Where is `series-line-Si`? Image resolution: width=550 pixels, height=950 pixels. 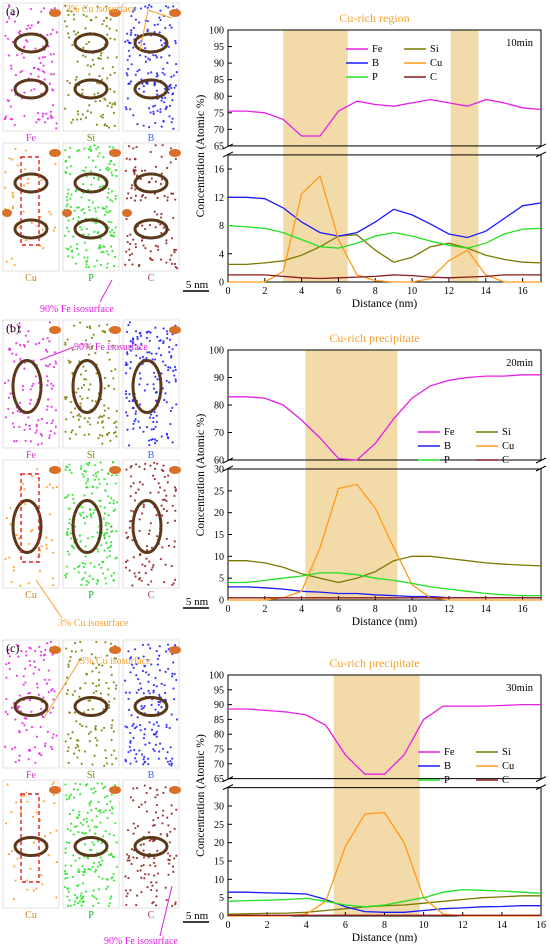
series-line-Si is located at coordinates (385, 569).